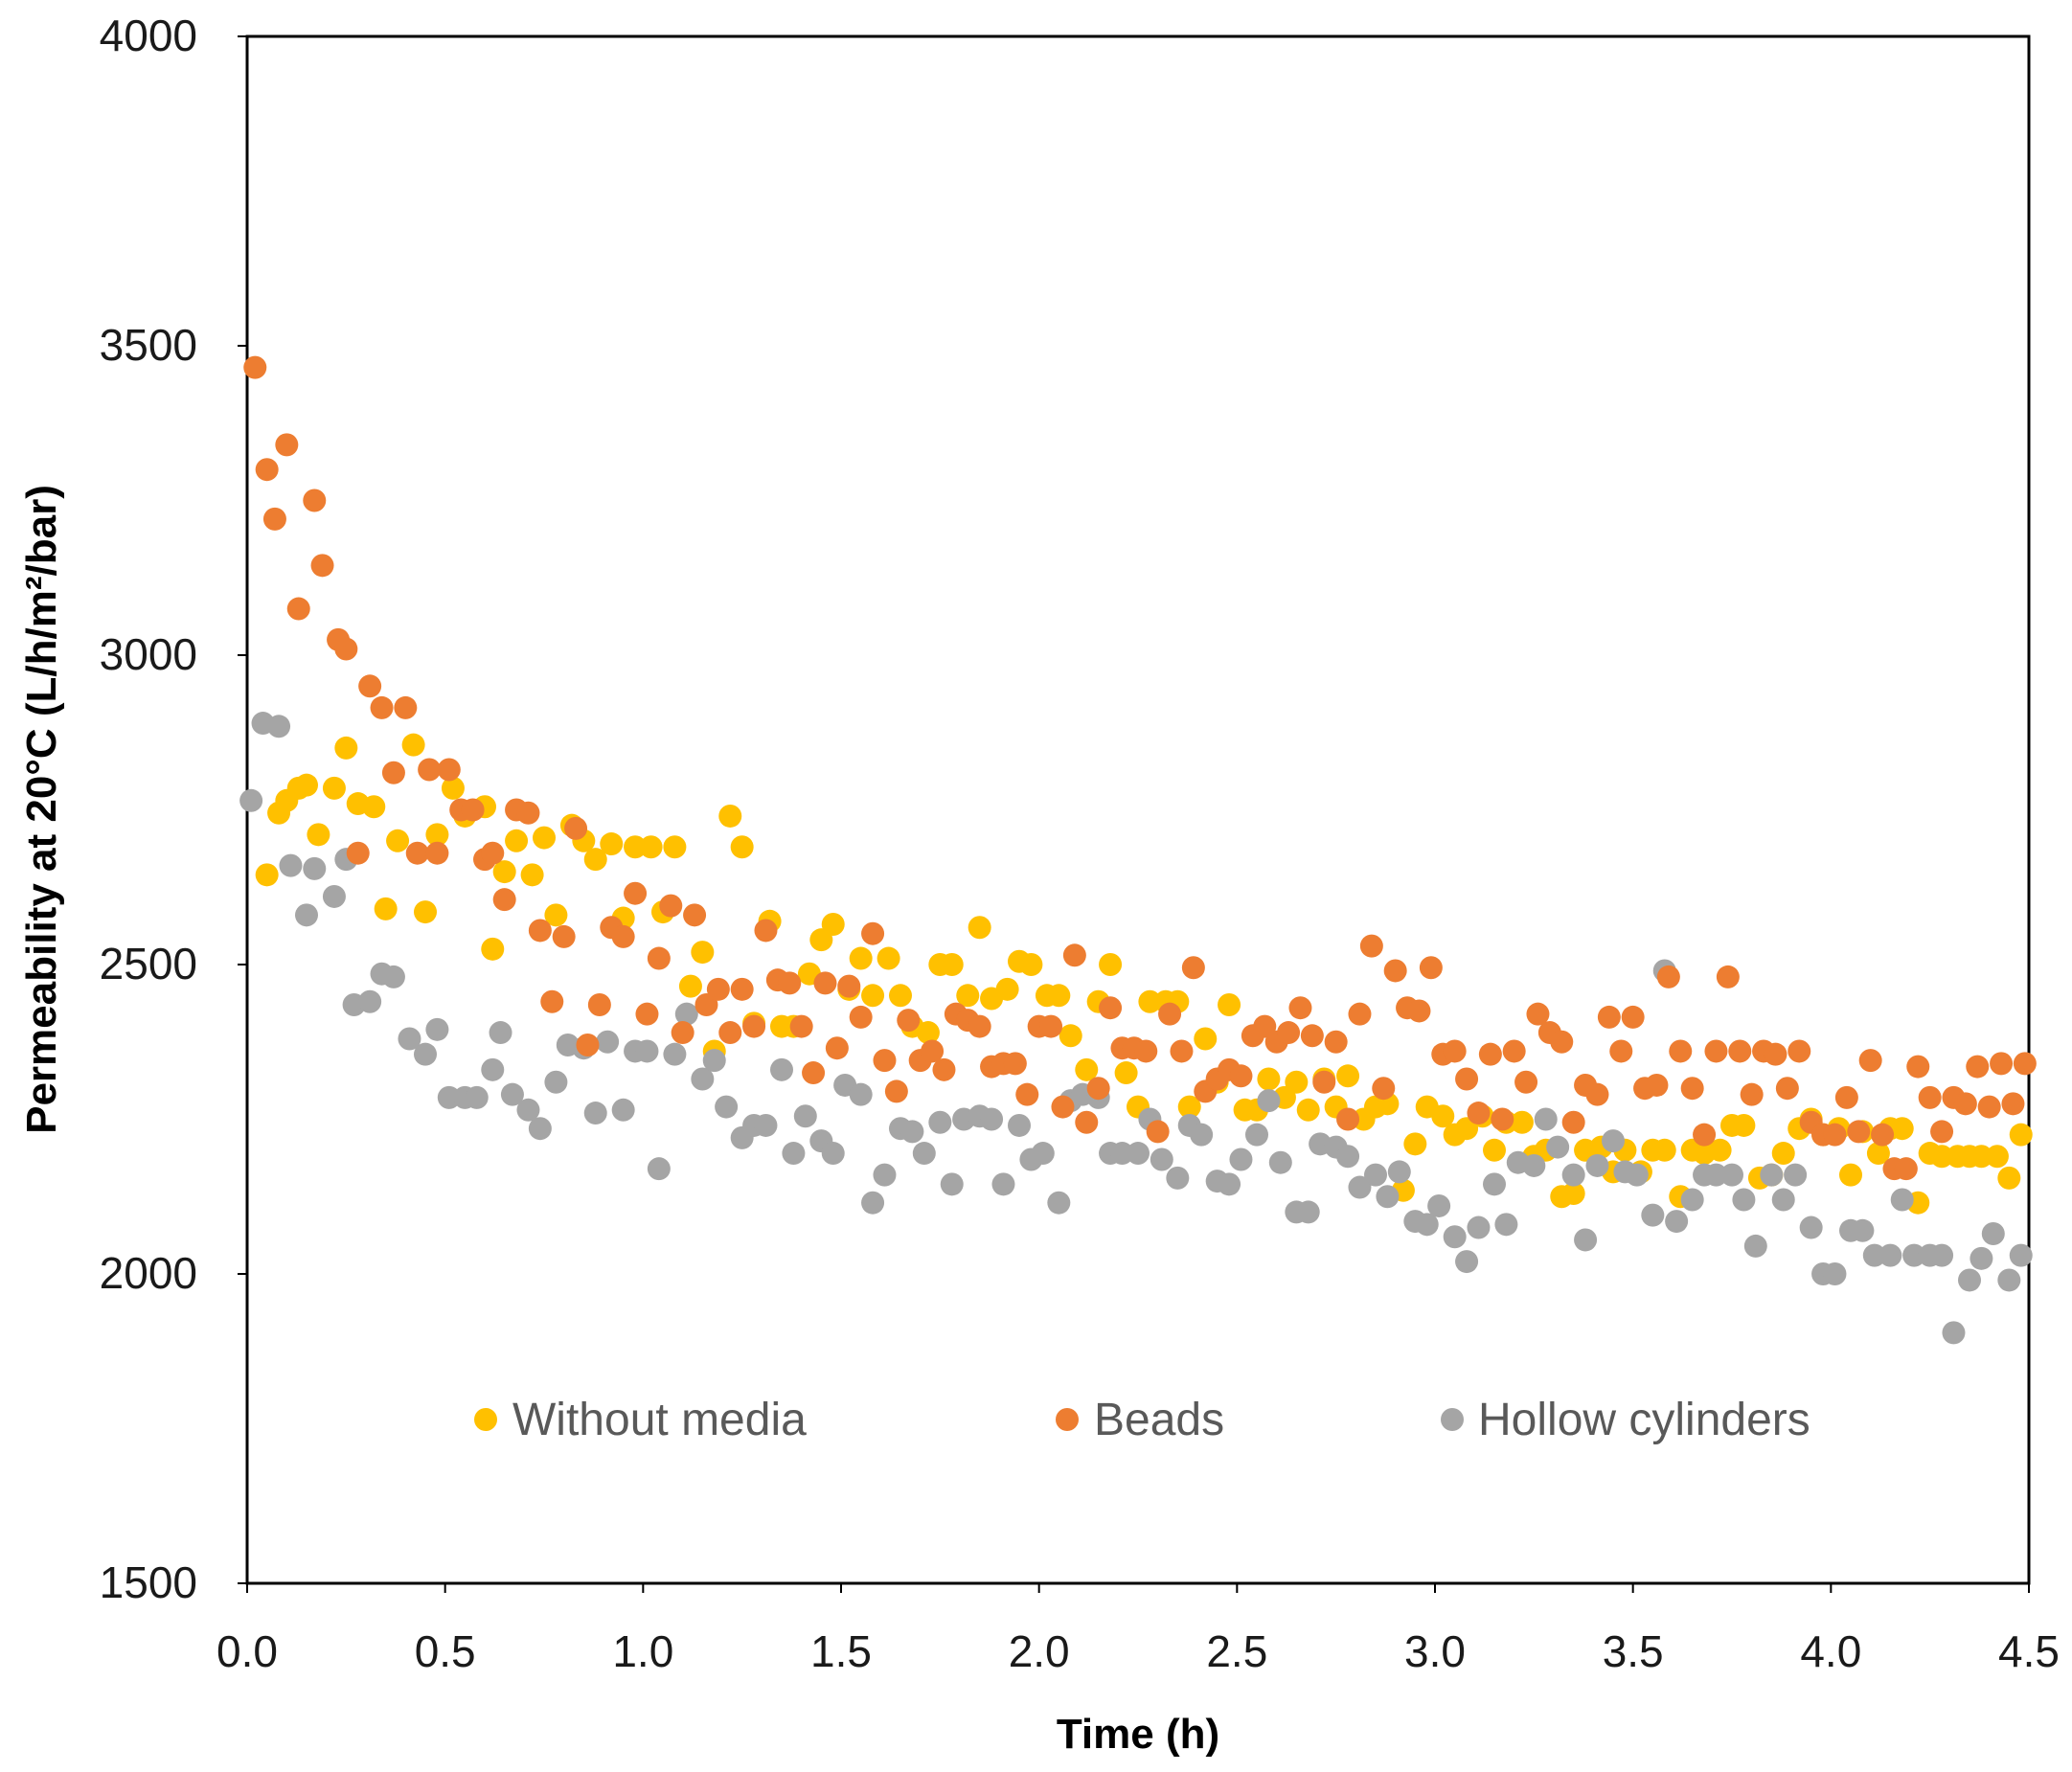 Image resolution: width=2072 pixels, height=1772 pixels. What do you see at coordinates (485, 1419) in the screenshot?
I see `legend-marker-without-media` at bounding box center [485, 1419].